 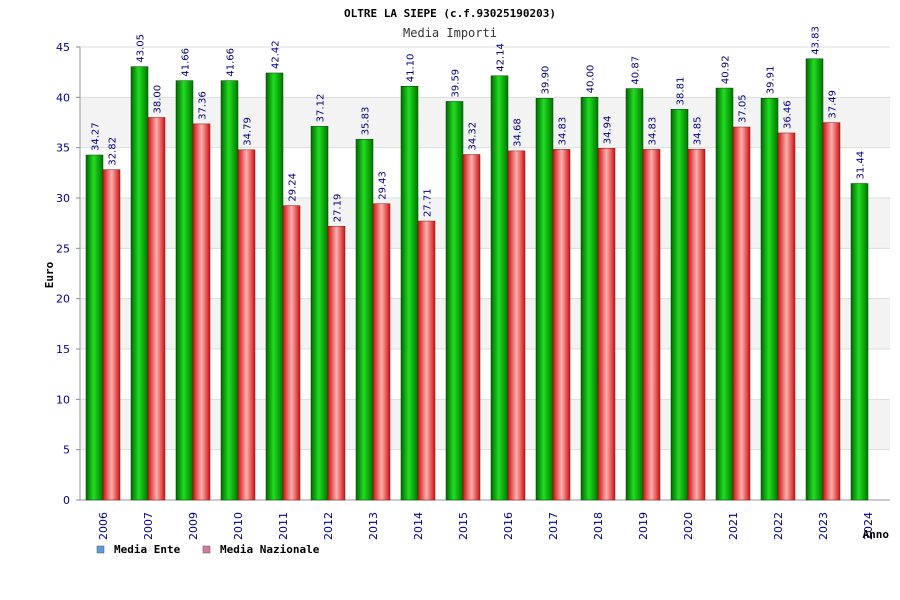 What do you see at coordinates (248, 131) in the screenshot?
I see `value-label-media-nazionale: 34.79` at bounding box center [248, 131].